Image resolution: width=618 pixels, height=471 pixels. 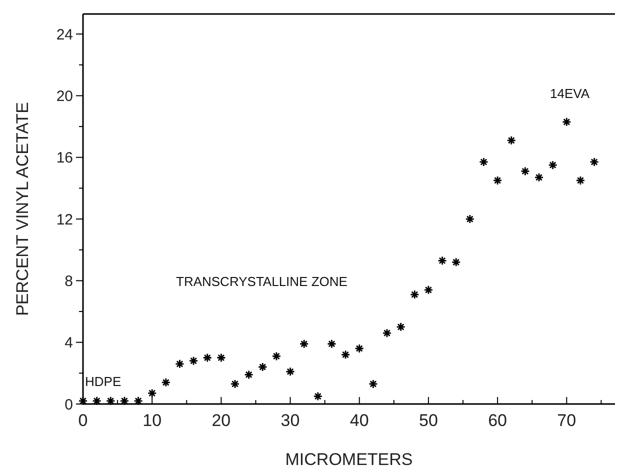 I want to click on x-tick-label: 70, so click(x=566, y=420).